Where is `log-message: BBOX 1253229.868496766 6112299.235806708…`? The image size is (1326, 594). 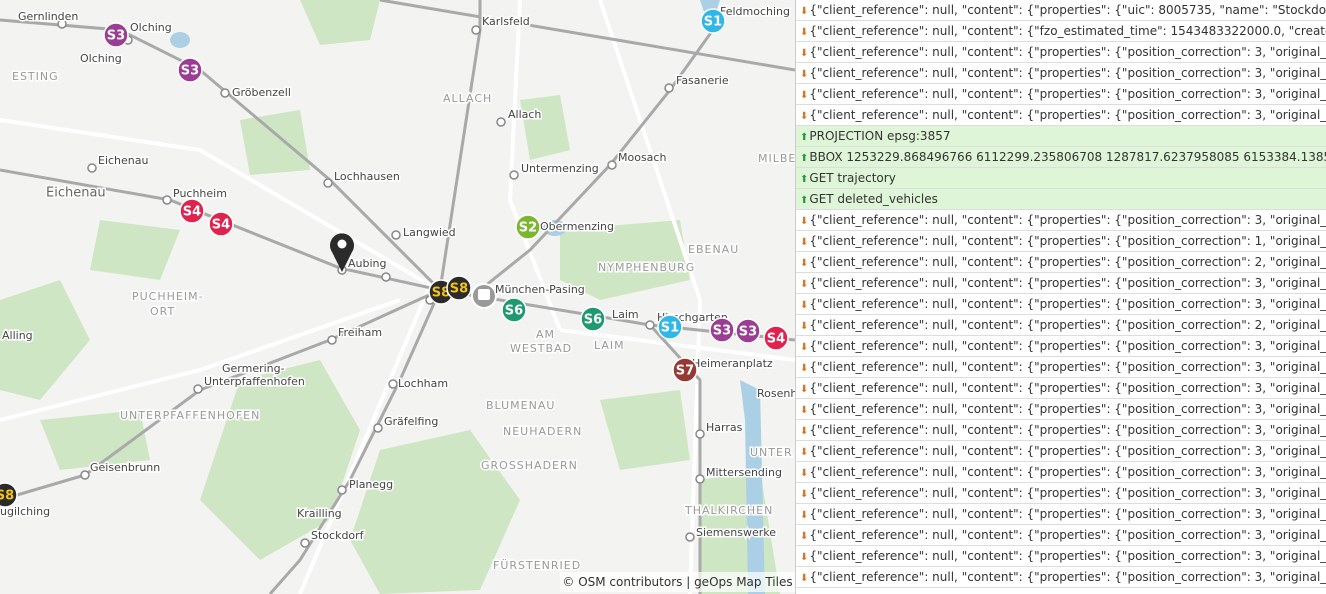 log-message: BBOX 1253229.868496766 6112299.235806708… is located at coordinates (1067, 157).